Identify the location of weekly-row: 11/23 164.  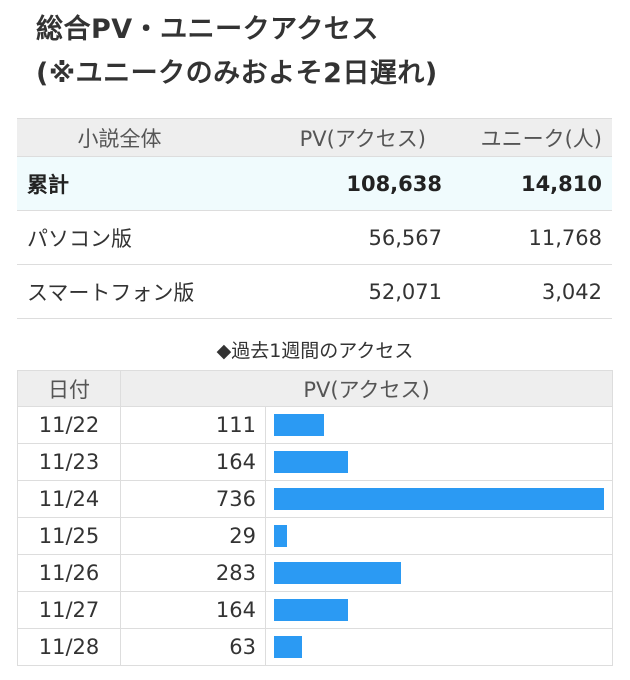
(315, 462).